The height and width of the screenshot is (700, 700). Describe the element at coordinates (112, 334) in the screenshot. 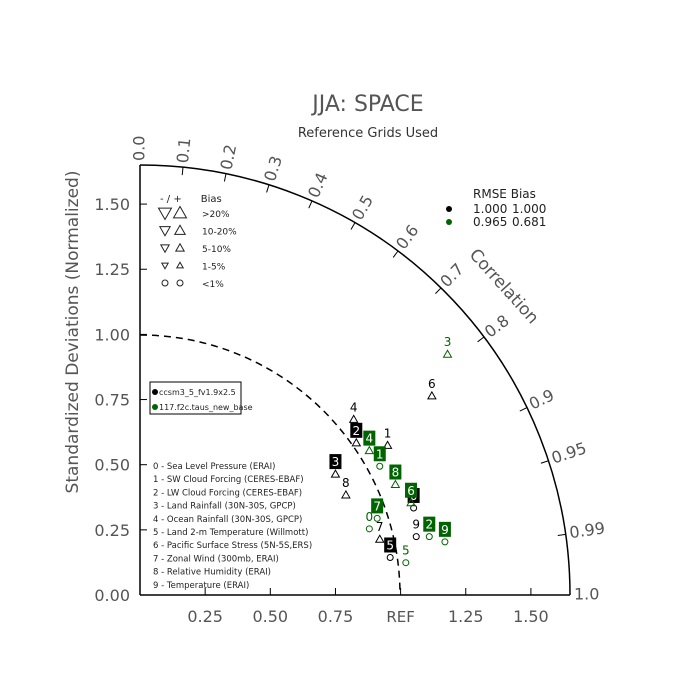

I see `y-tick-label: 1.00` at that location.